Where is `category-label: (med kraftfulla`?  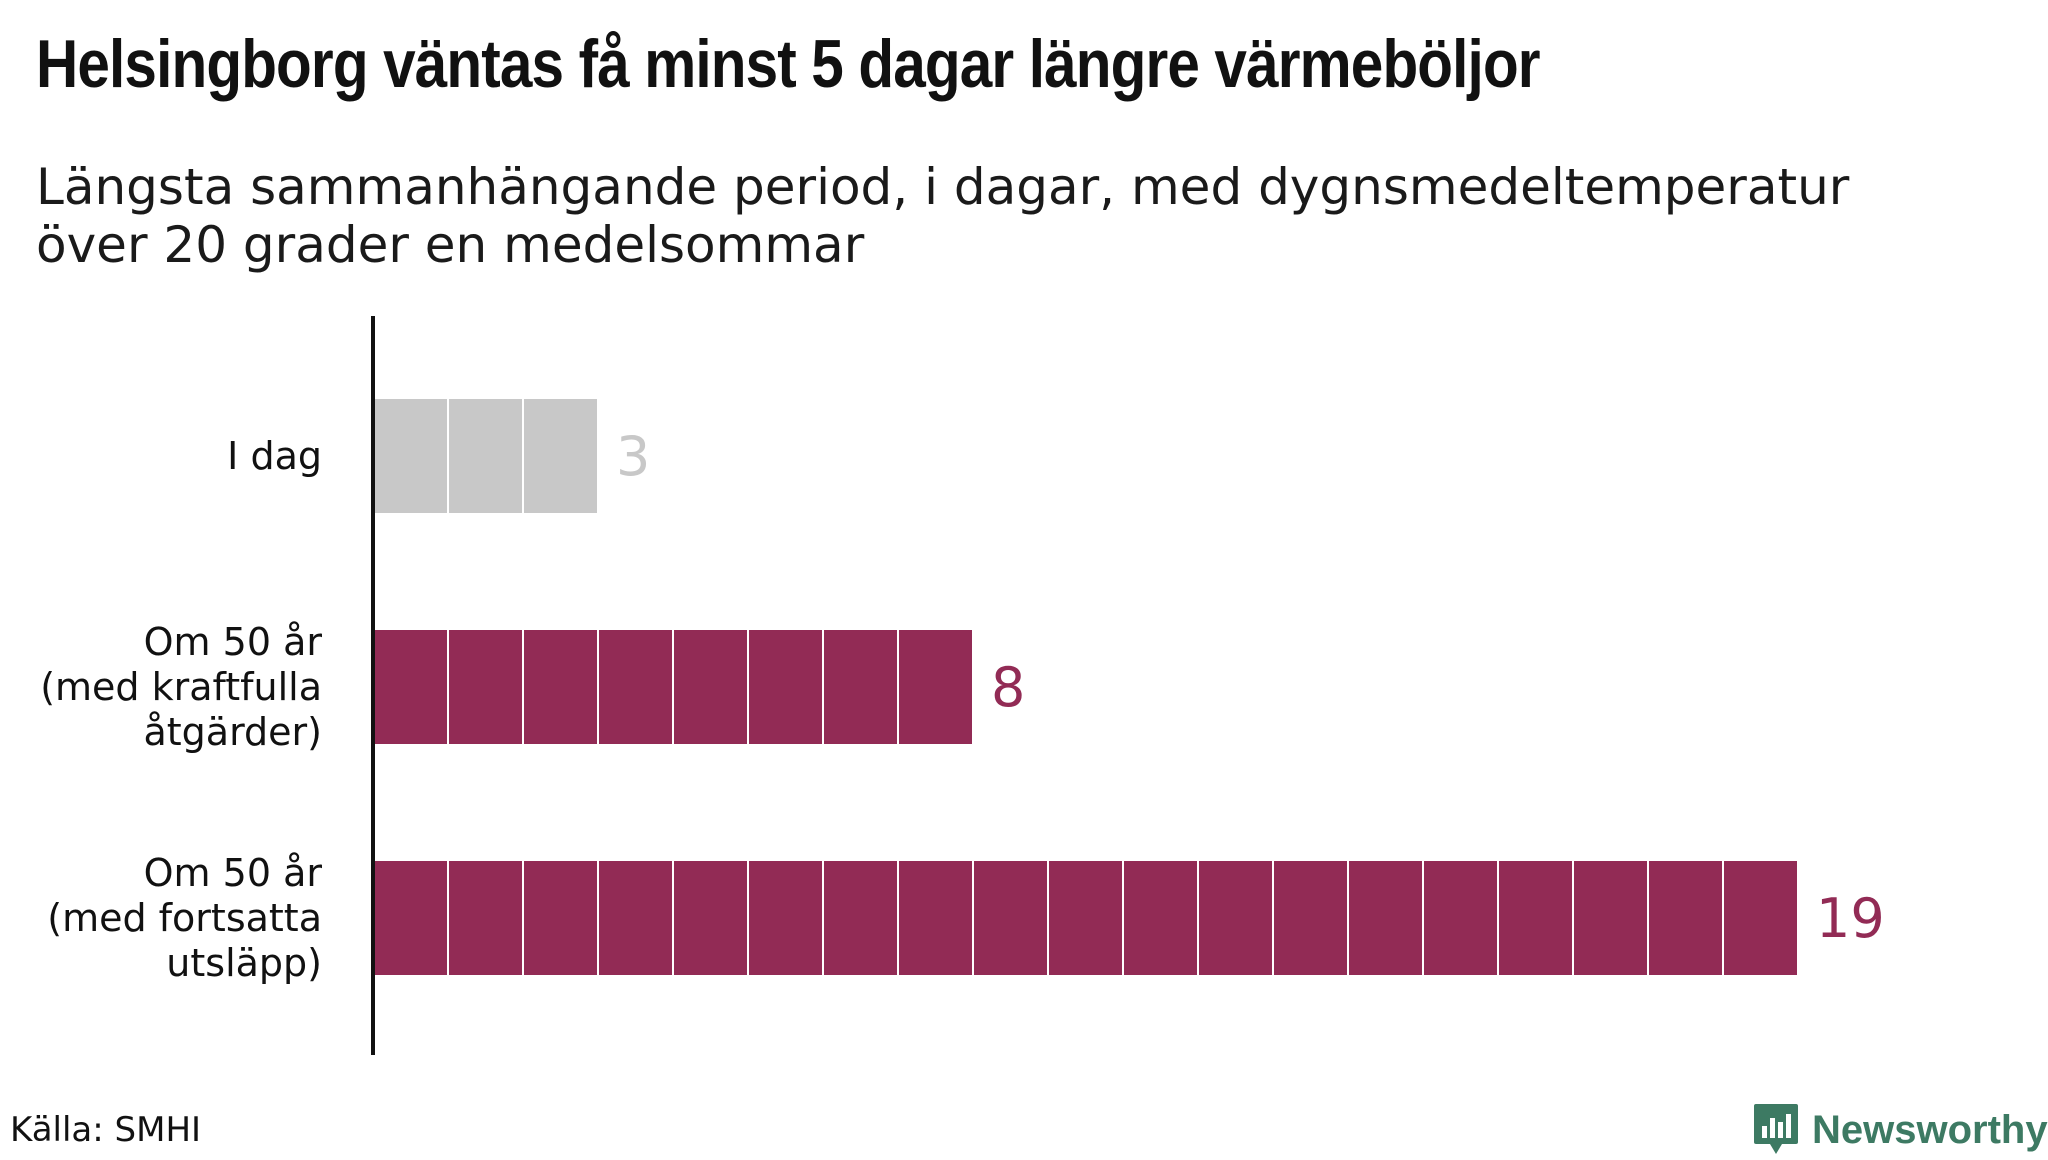
category-label: (med kraftfulla is located at coordinates (181, 687).